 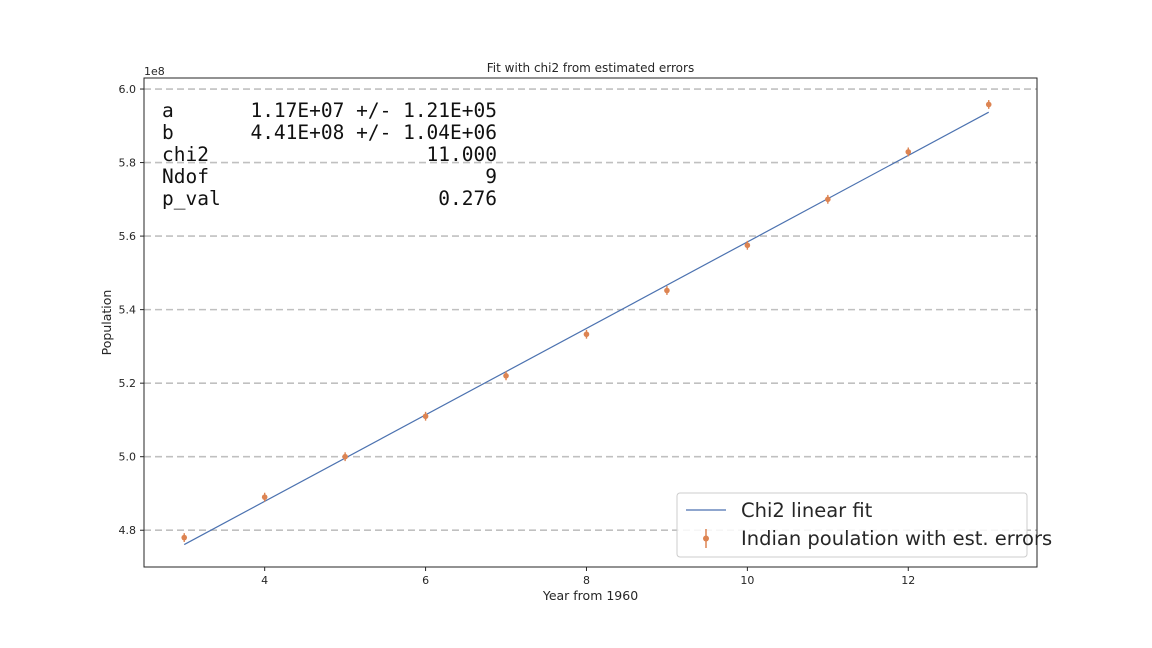 I want to click on stat-name: a, so click(x=168, y=110).